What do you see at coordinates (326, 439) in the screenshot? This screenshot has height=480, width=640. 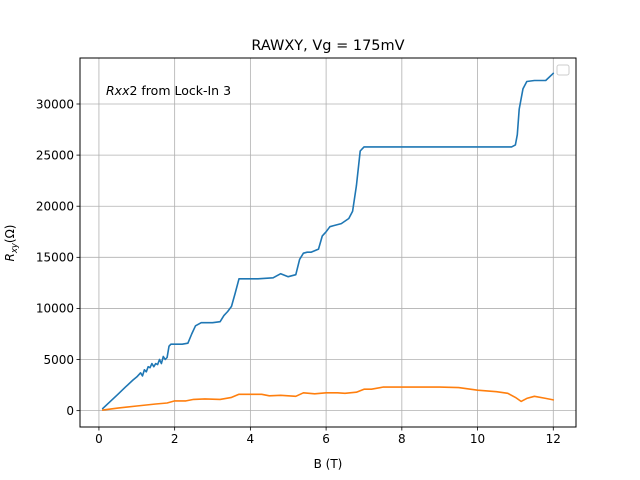 I see `x-tick-label: 6` at bounding box center [326, 439].